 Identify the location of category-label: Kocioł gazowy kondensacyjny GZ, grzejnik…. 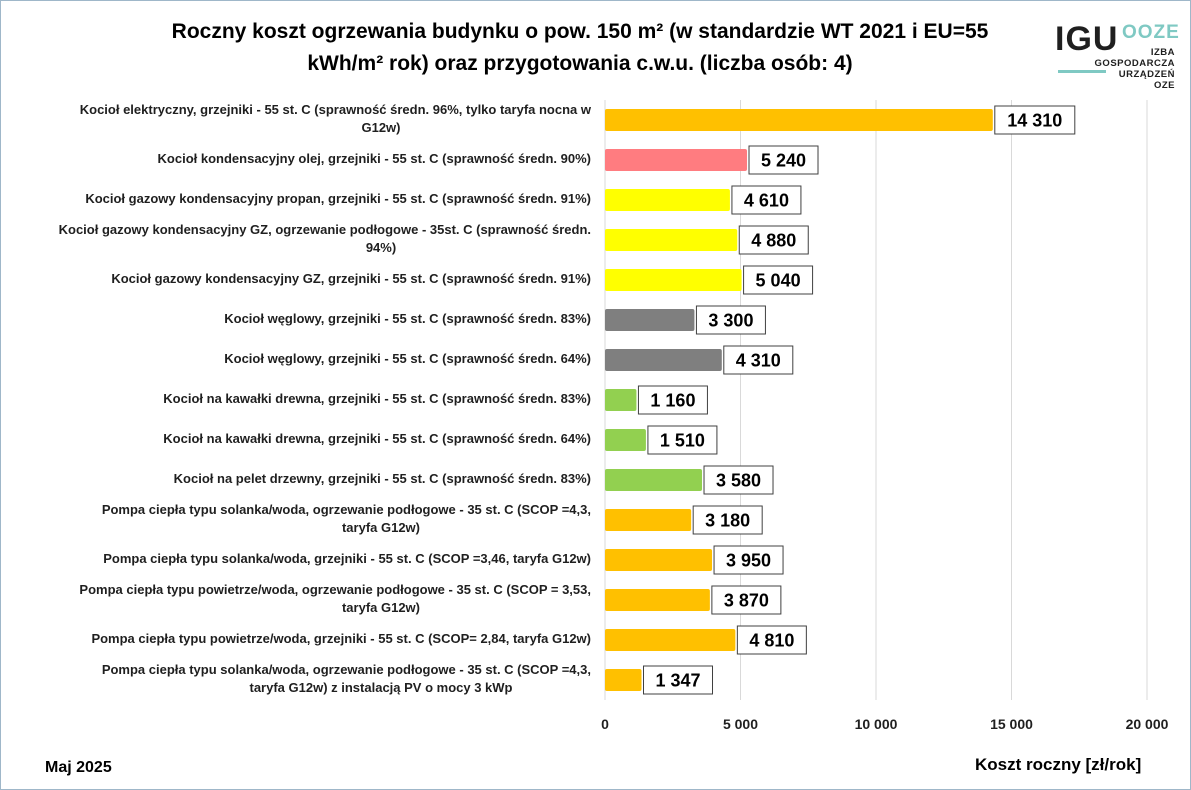
(296, 279).